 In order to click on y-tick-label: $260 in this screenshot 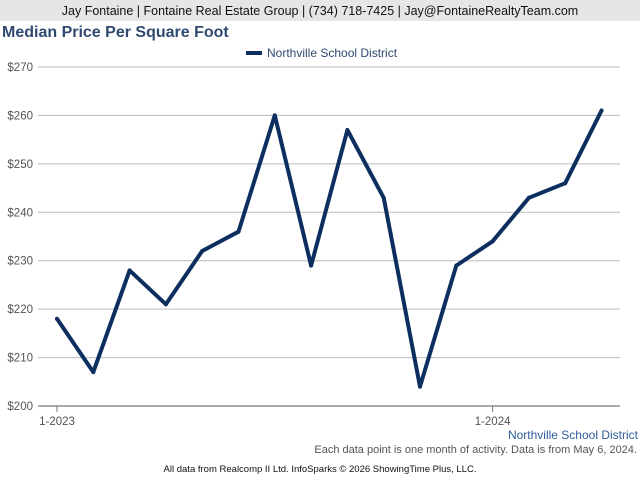, I will do `click(20, 116)`.